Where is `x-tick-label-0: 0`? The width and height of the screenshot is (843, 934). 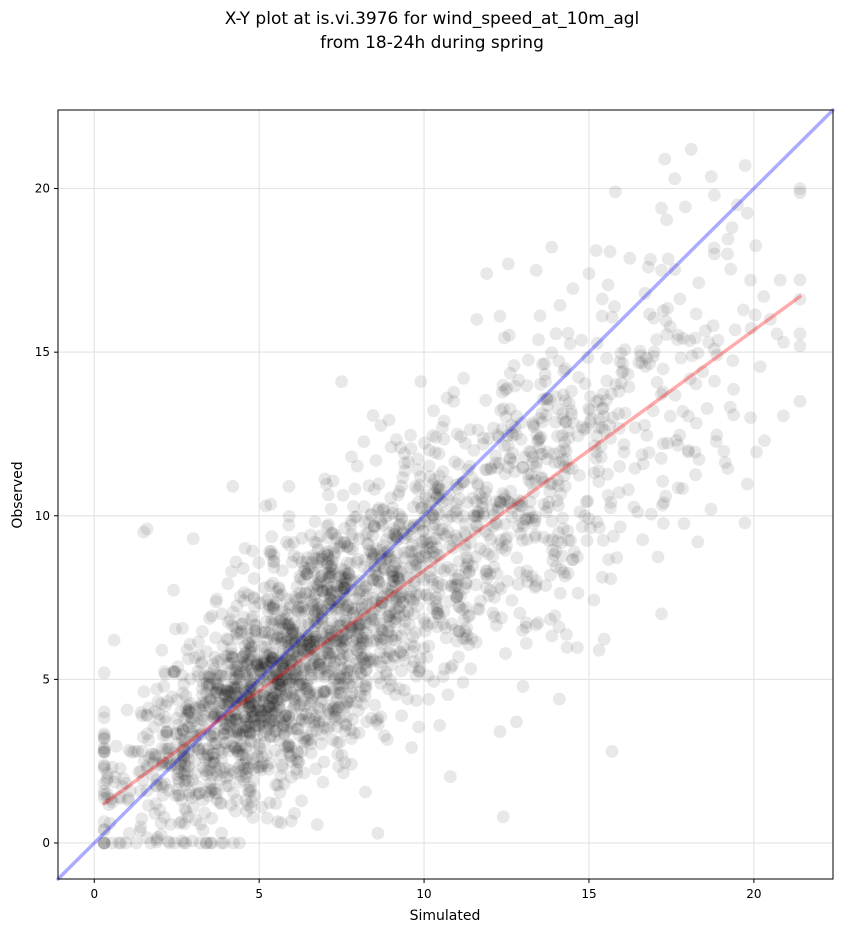
x-tick-label-0: 0 is located at coordinates (94, 894).